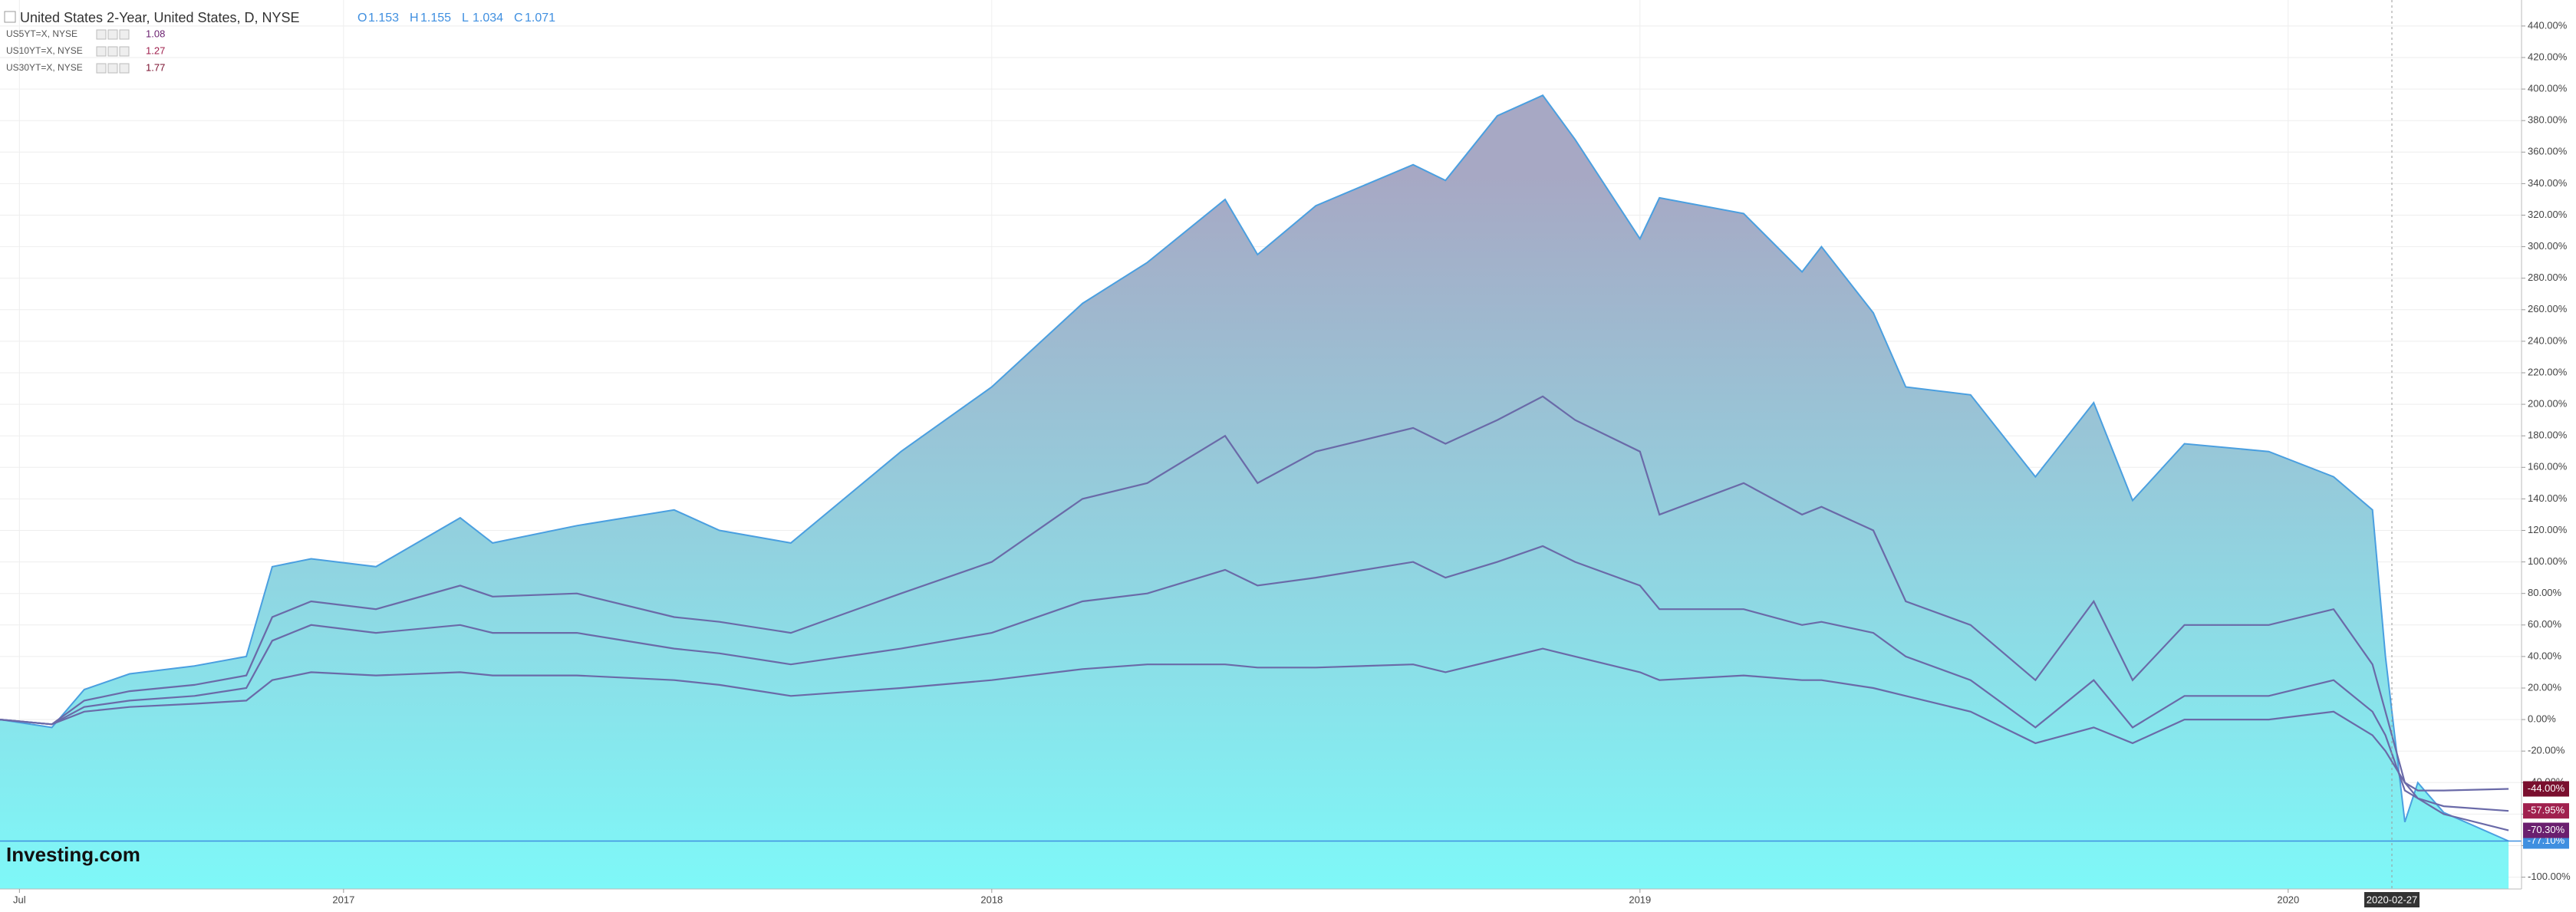  I want to click on y-tick-label: 40.00%, so click(2545, 655).